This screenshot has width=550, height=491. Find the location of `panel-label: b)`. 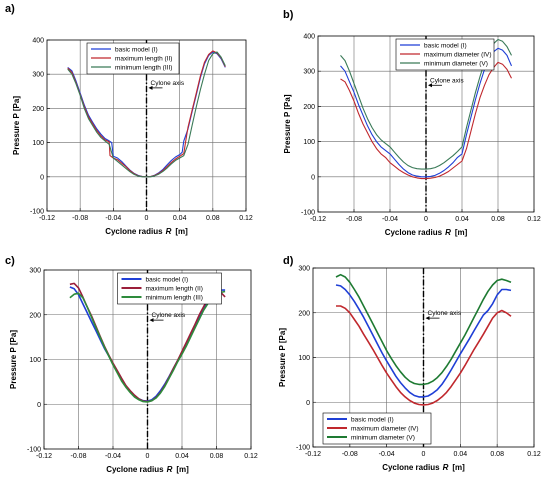

panel-label: b) is located at coordinates (288, 15).